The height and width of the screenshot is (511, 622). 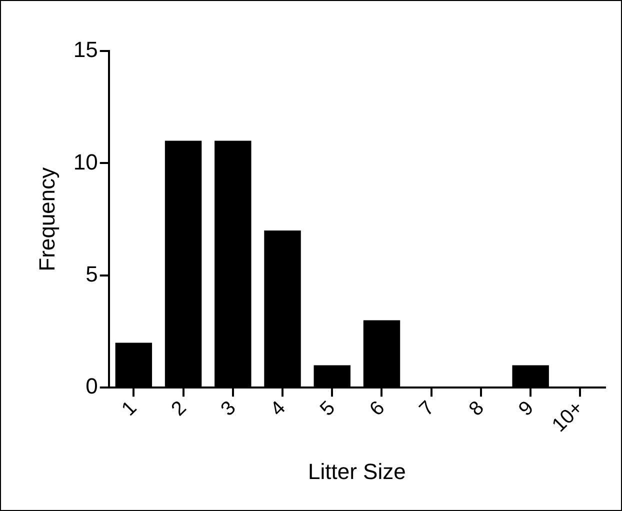 I want to click on y-axis-title: Frequency, so click(x=47, y=219).